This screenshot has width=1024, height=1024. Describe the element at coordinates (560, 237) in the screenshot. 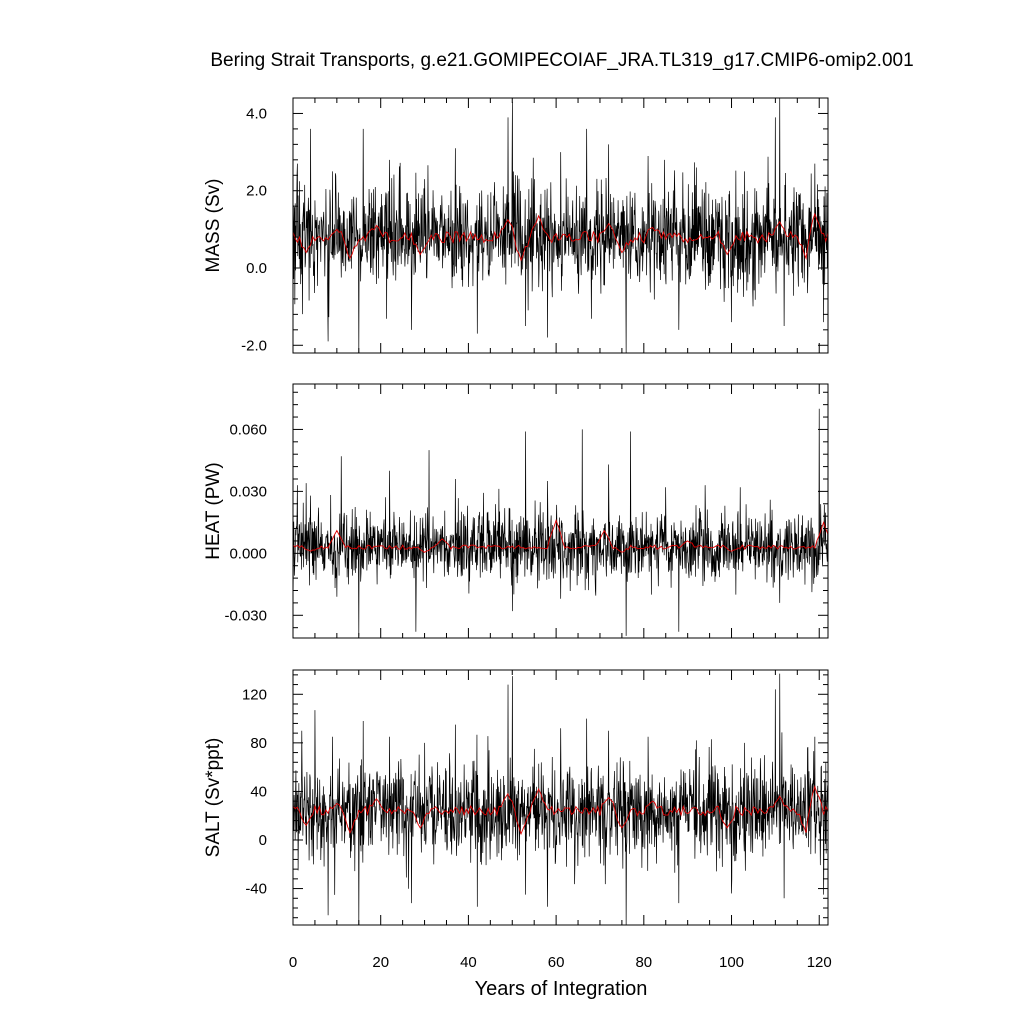

I see `mass-smoothed-series` at that location.